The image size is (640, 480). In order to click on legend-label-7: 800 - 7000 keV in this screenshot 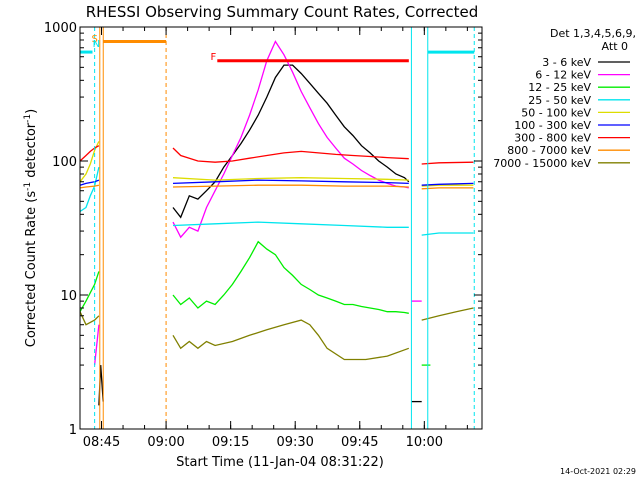, I will do `click(549, 150)`.